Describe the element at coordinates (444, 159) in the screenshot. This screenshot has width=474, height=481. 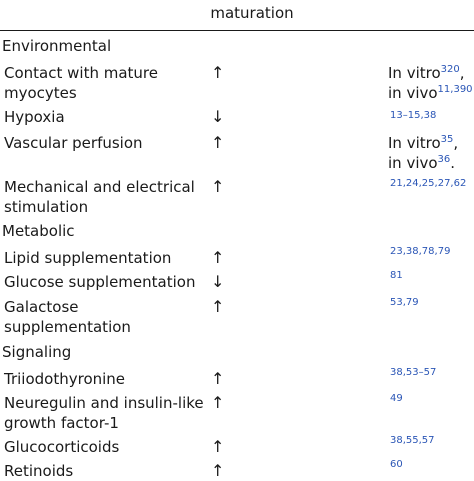
I see `ref-citation: 36` at that location.